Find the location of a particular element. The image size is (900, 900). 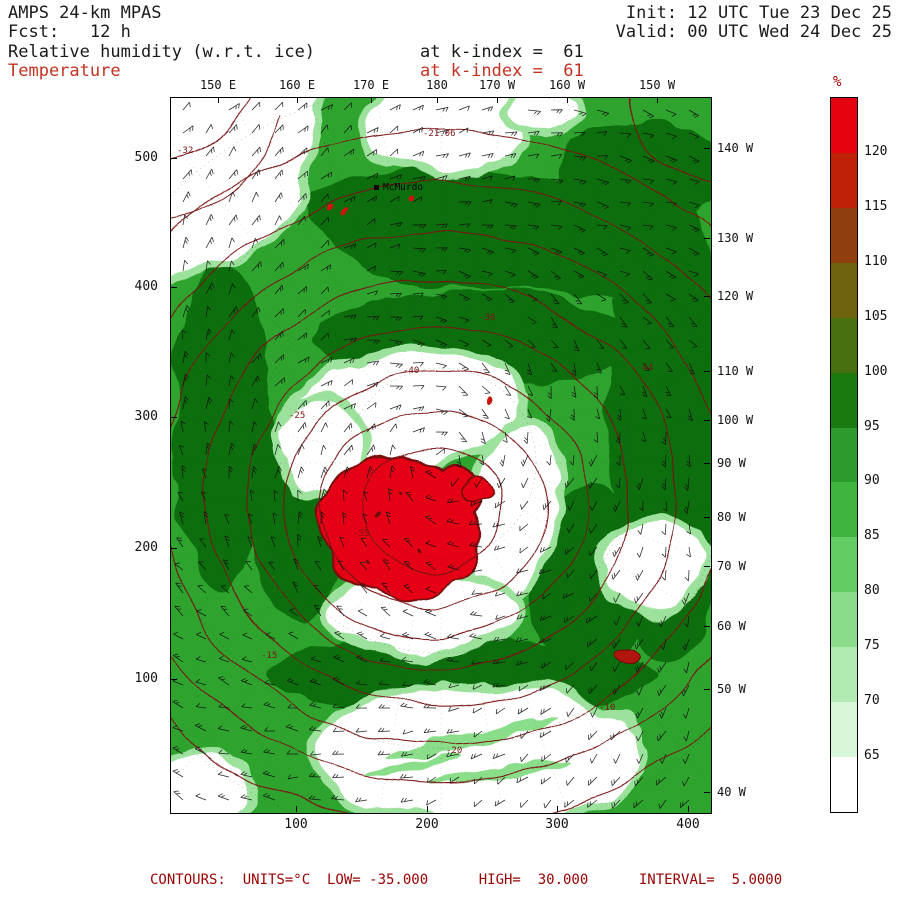

contour-label: -21.06 is located at coordinates (439, 134).